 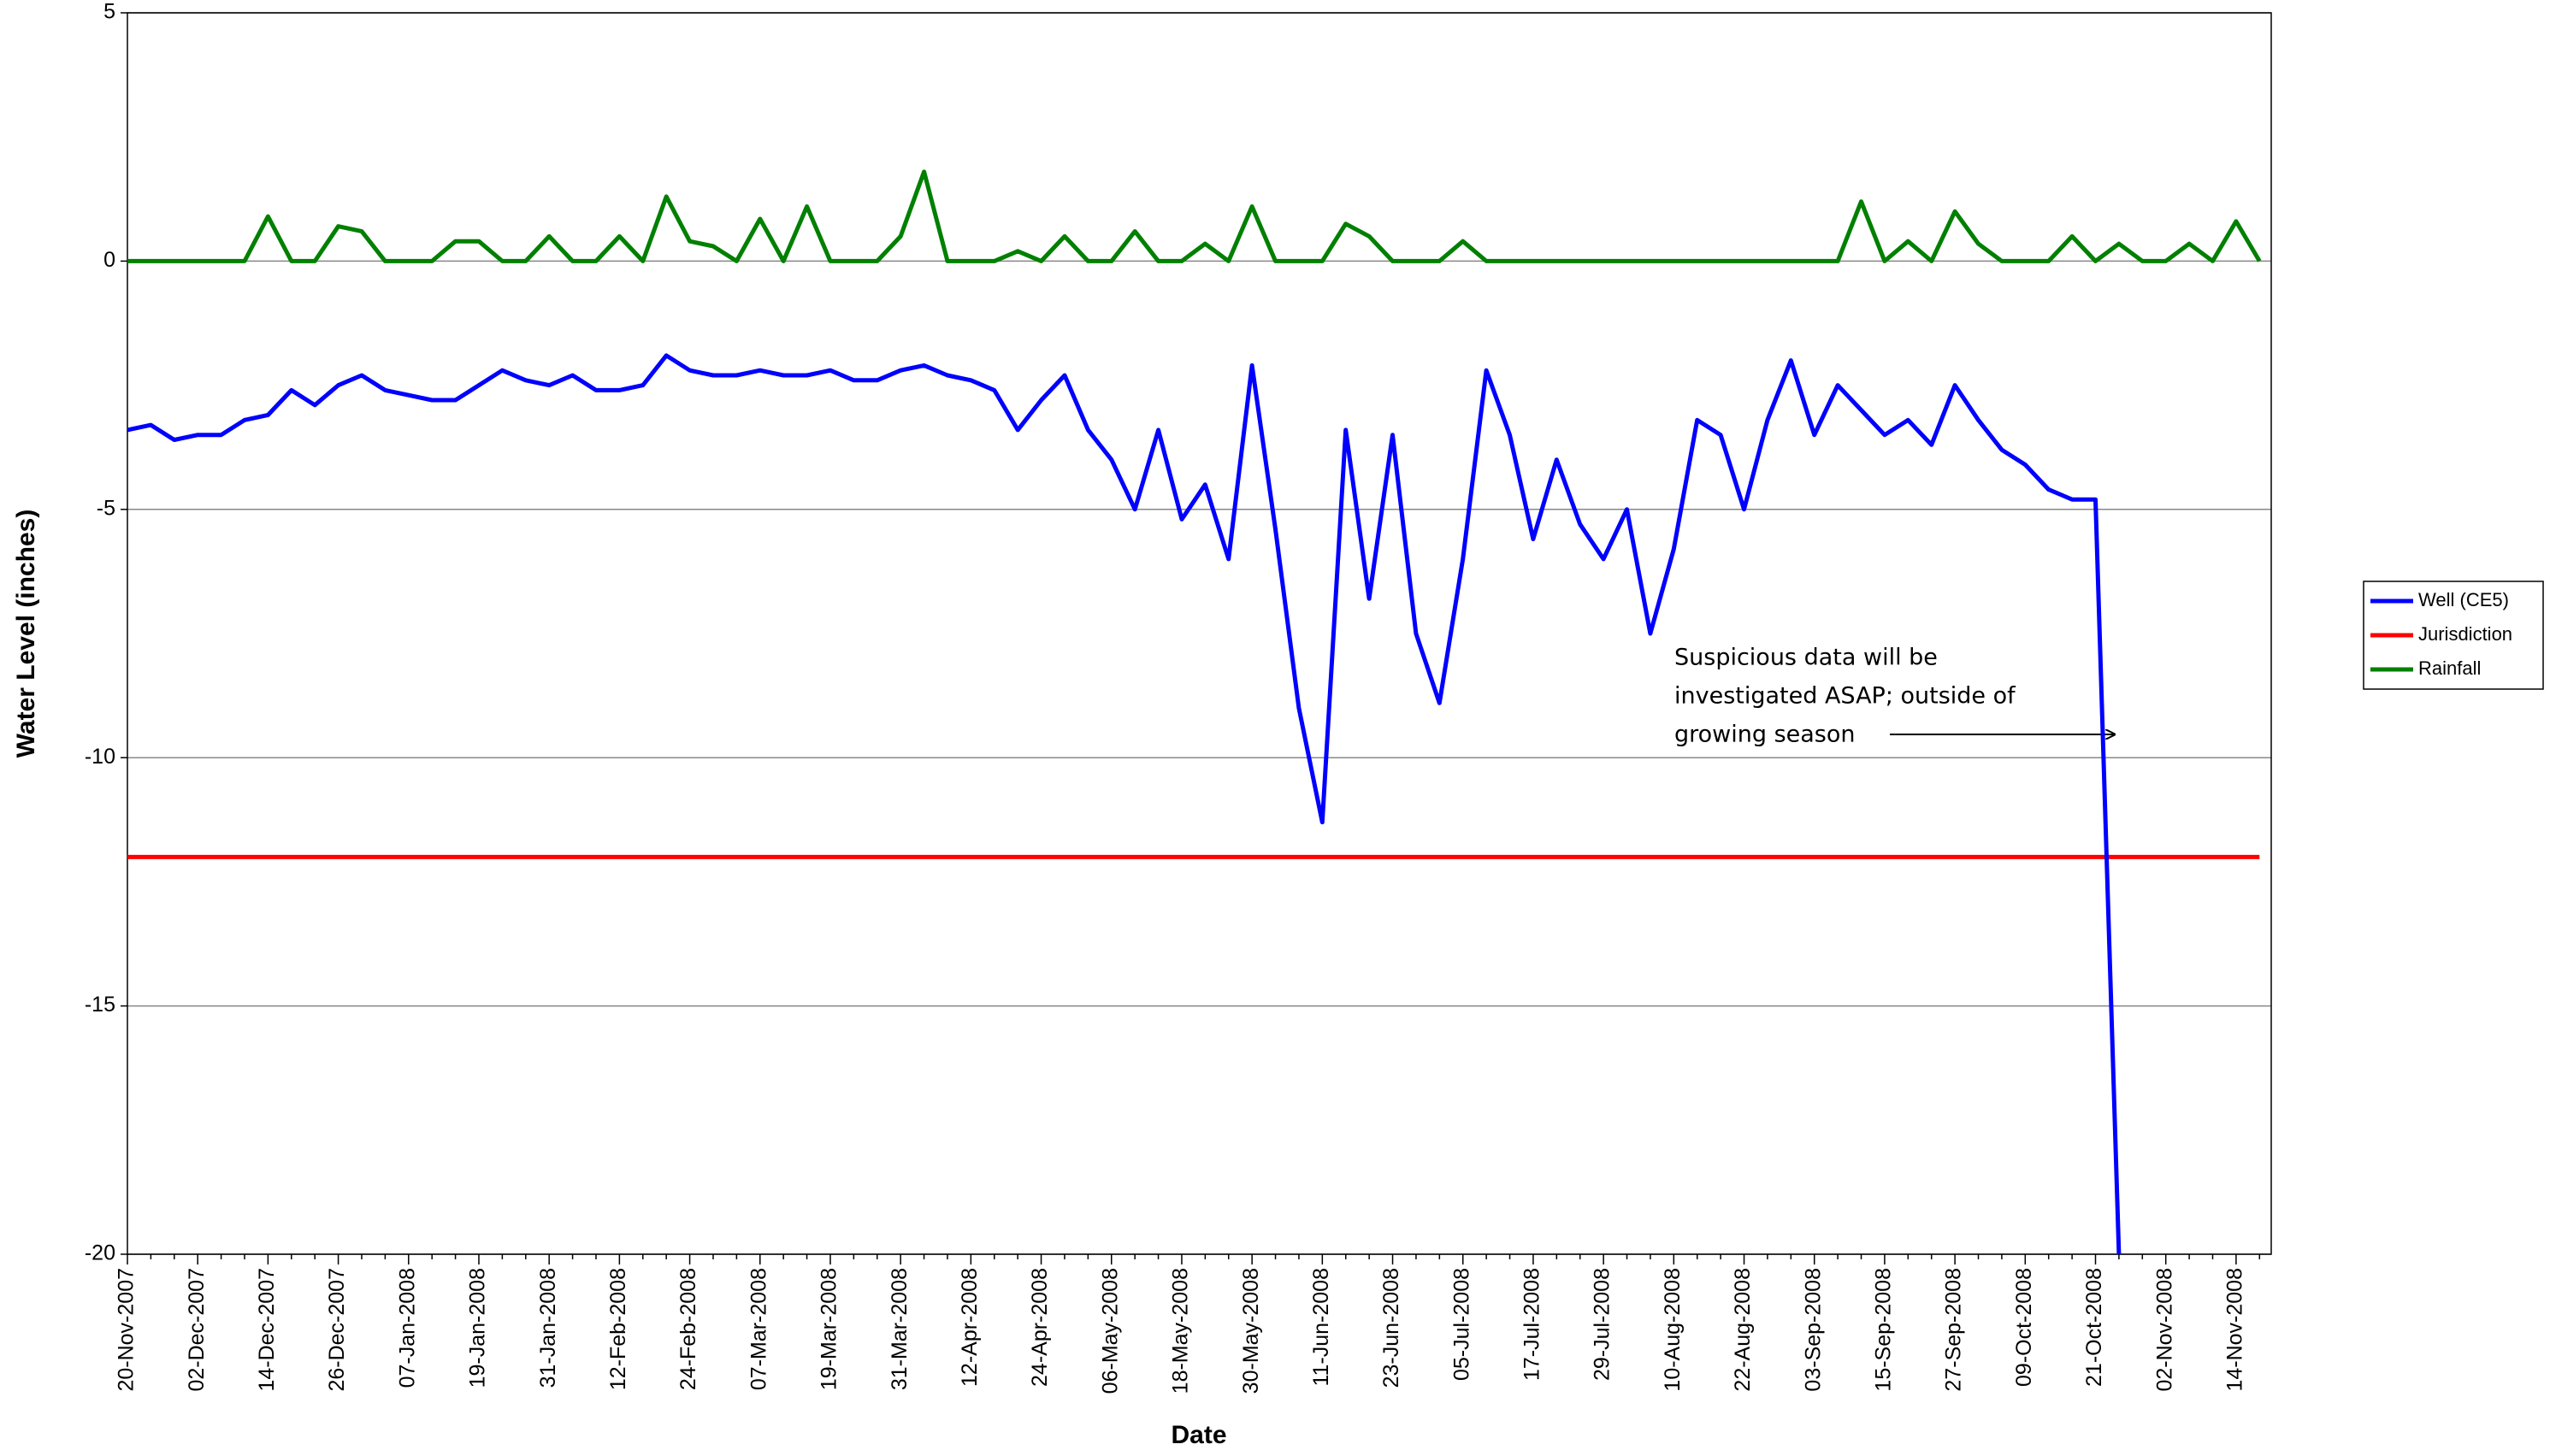 What do you see at coordinates (1195, 216) in the screenshot?
I see `series-line` at bounding box center [1195, 216].